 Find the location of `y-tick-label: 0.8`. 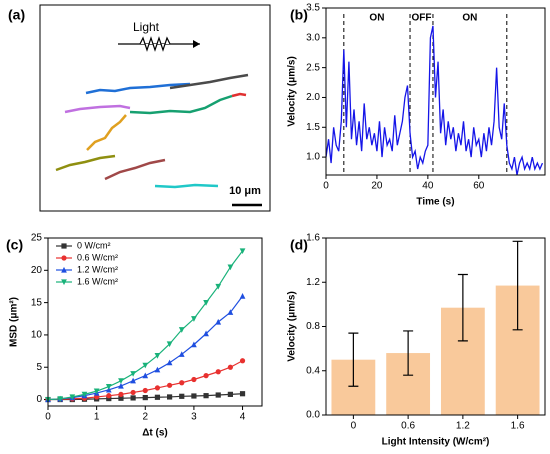

y-tick-label: 0.8 is located at coordinates (313, 326).